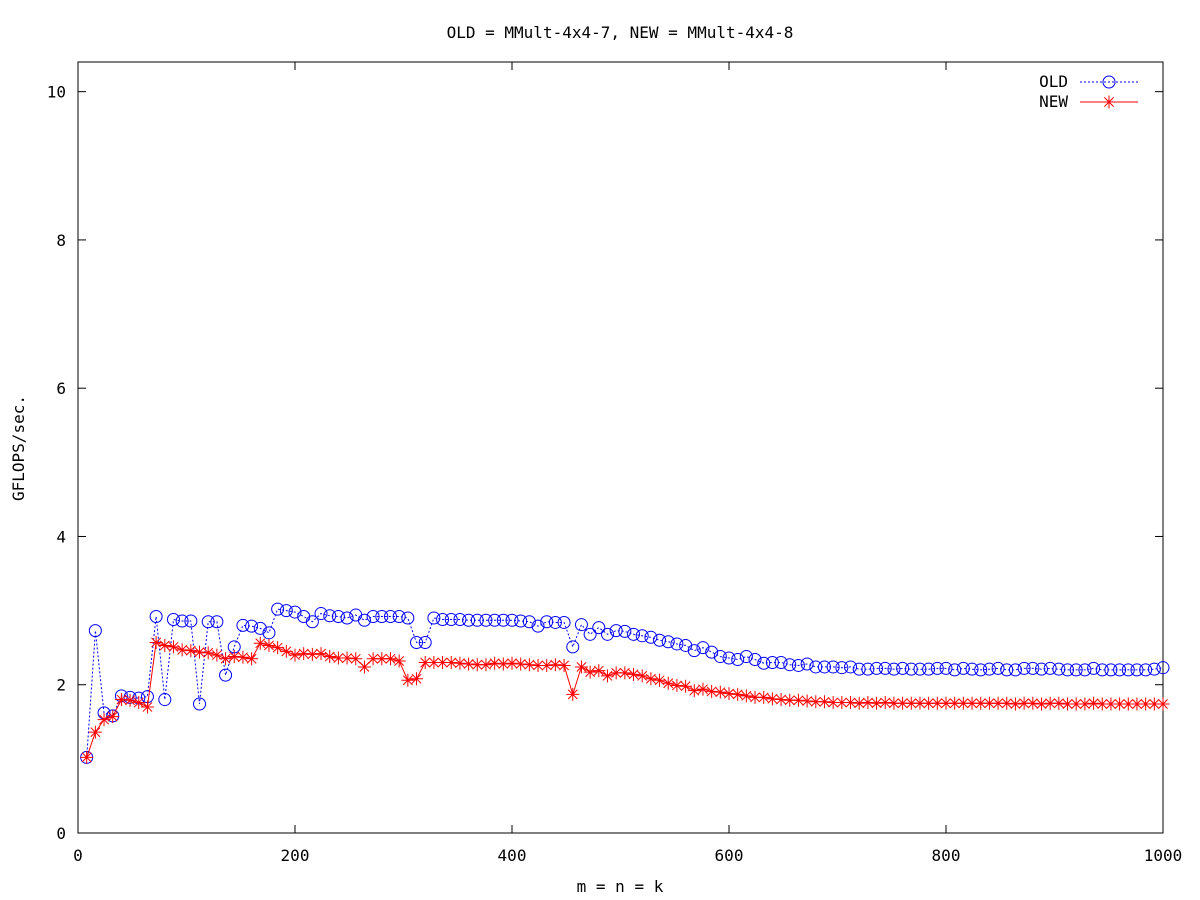 This screenshot has width=1200, height=900. Describe the element at coordinates (1053, 81) in the screenshot. I see `legend-label: OLD` at that location.